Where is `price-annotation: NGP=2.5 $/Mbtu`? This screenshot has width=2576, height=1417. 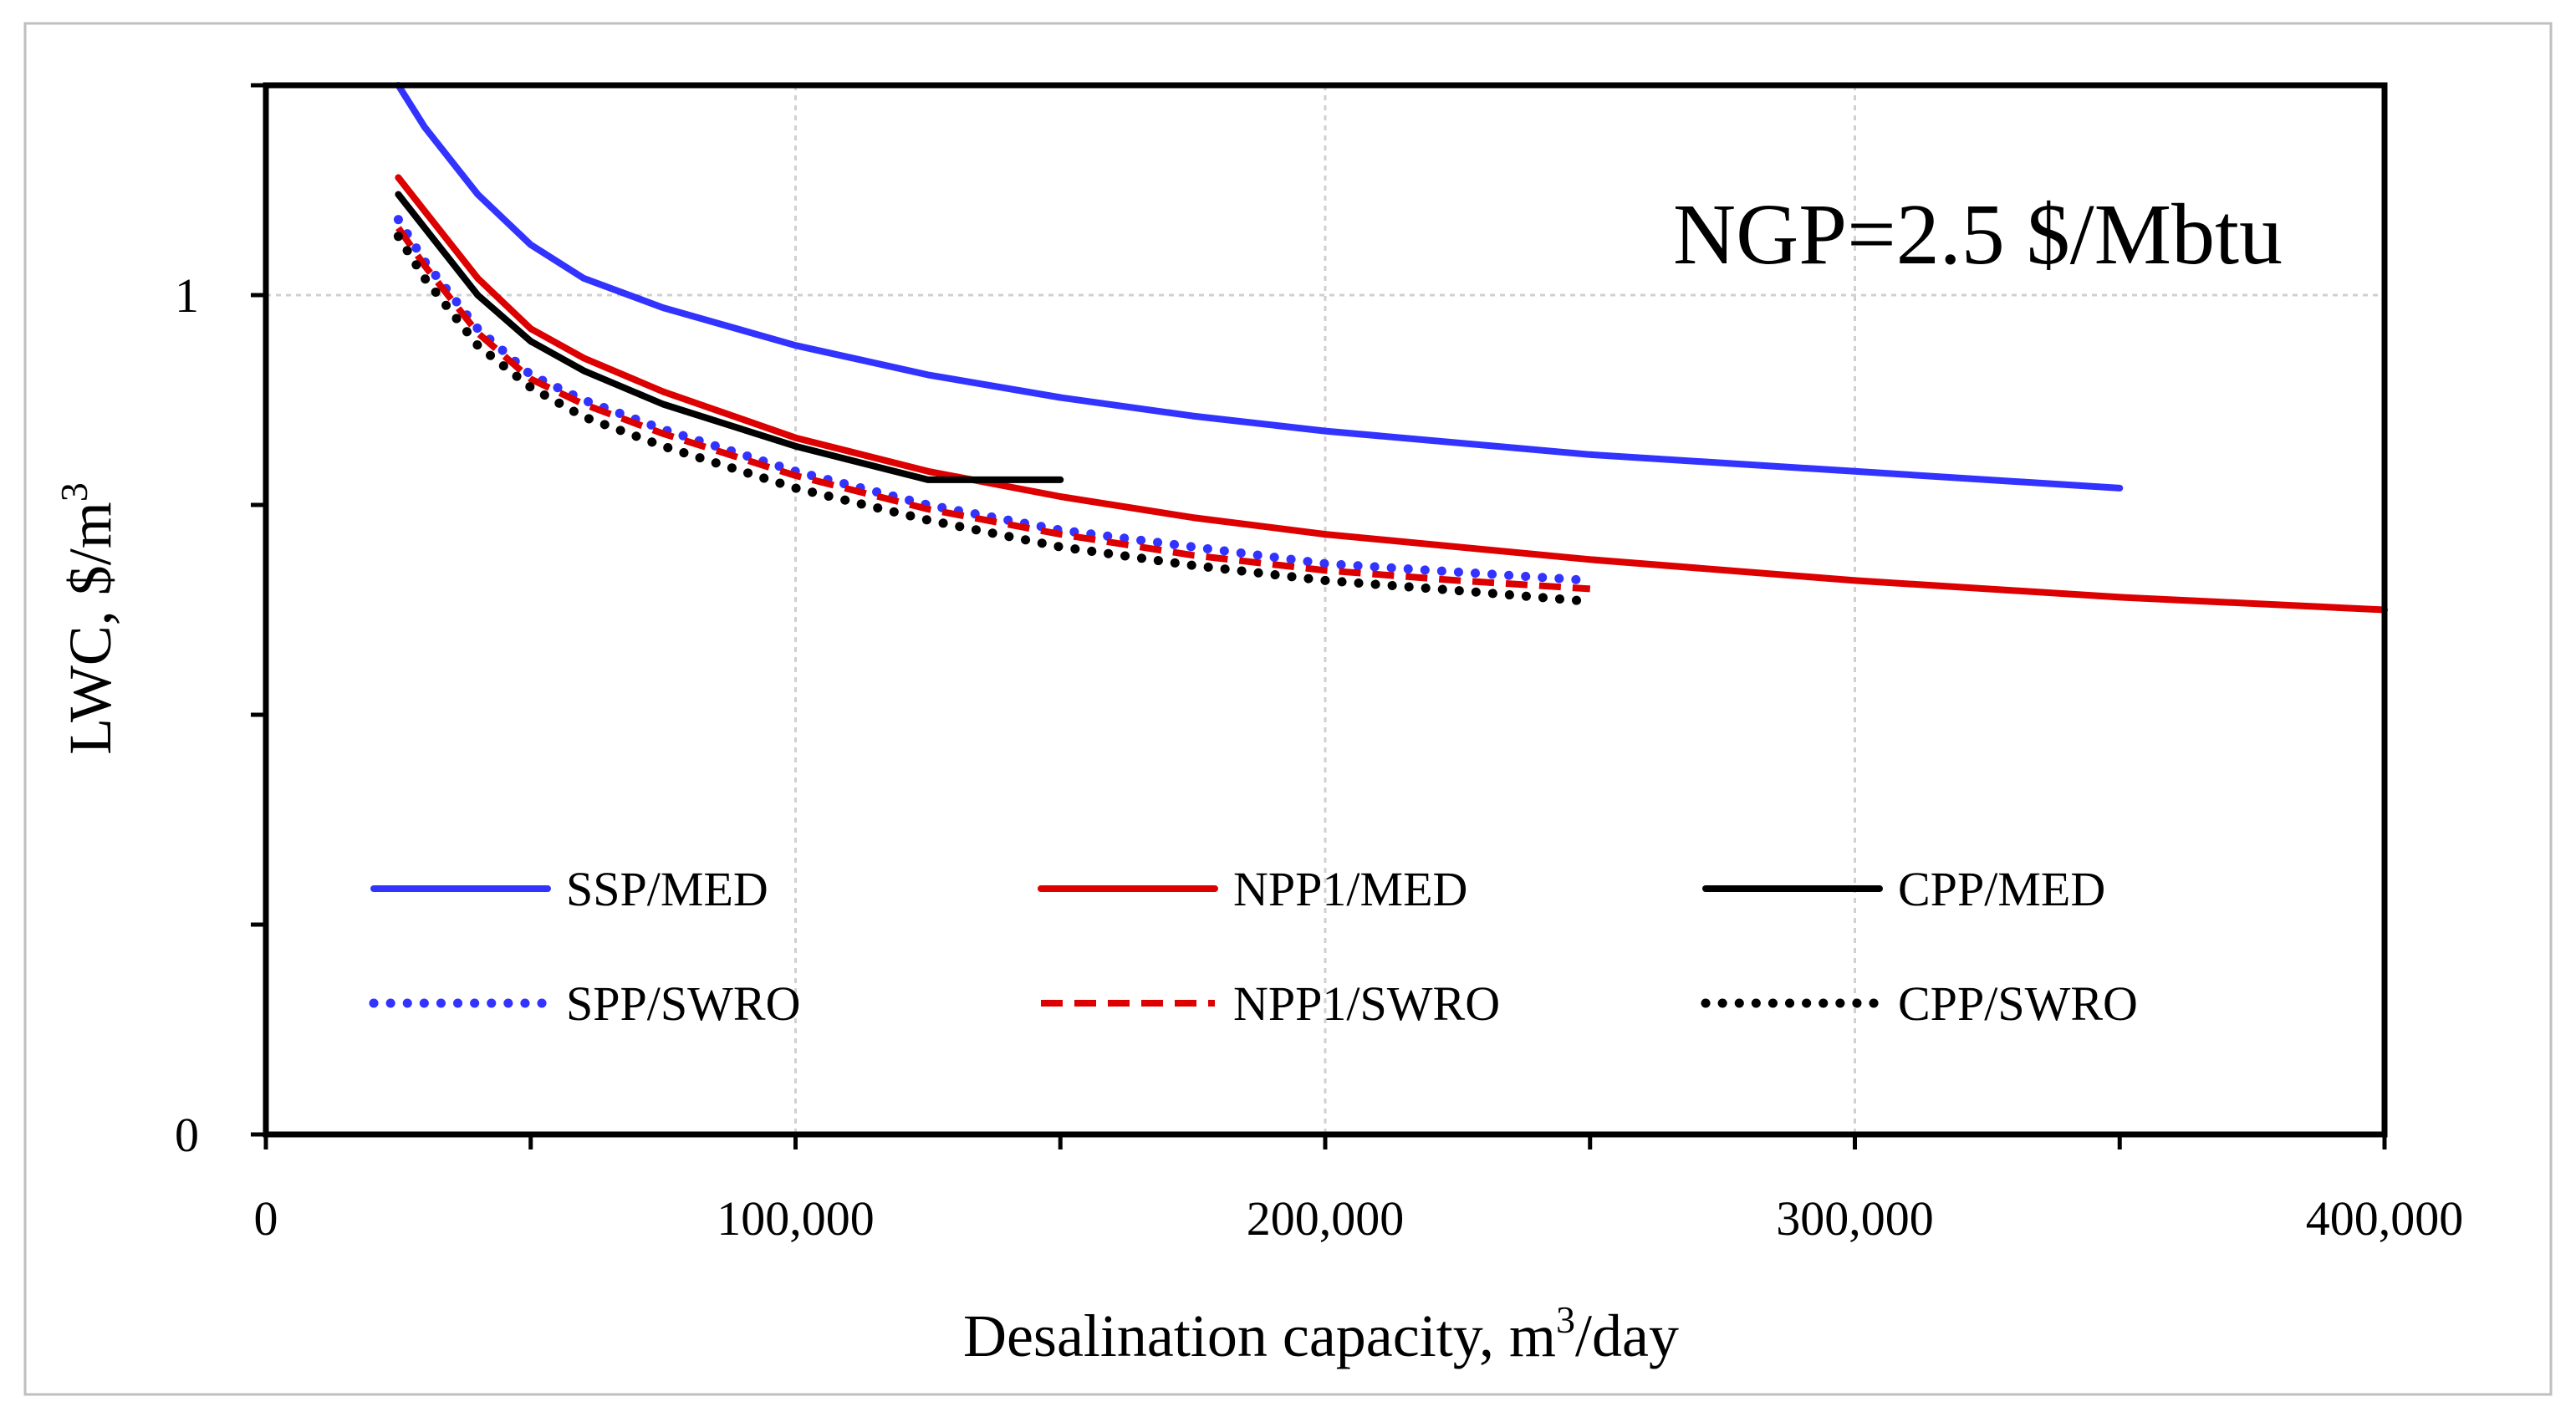 price-annotation: NGP=2.5 $/Mbtu is located at coordinates (1978, 234).